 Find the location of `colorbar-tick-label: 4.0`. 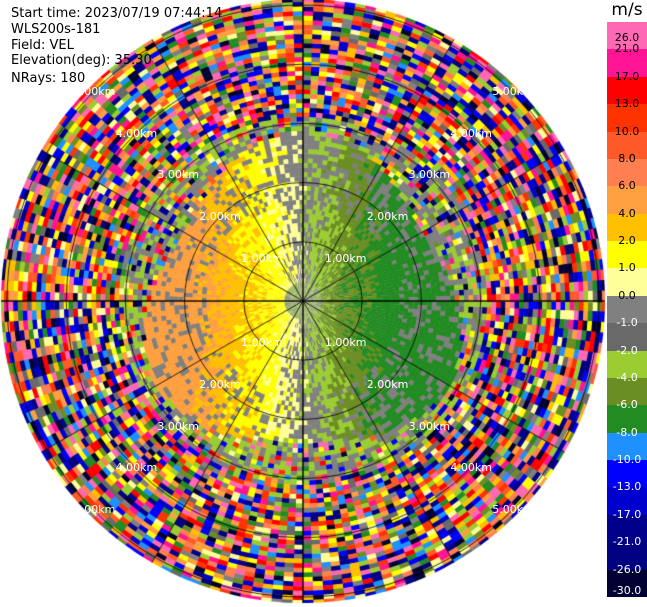

colorbar-tick-label: 4.0 is located at coordinates (627, 213).